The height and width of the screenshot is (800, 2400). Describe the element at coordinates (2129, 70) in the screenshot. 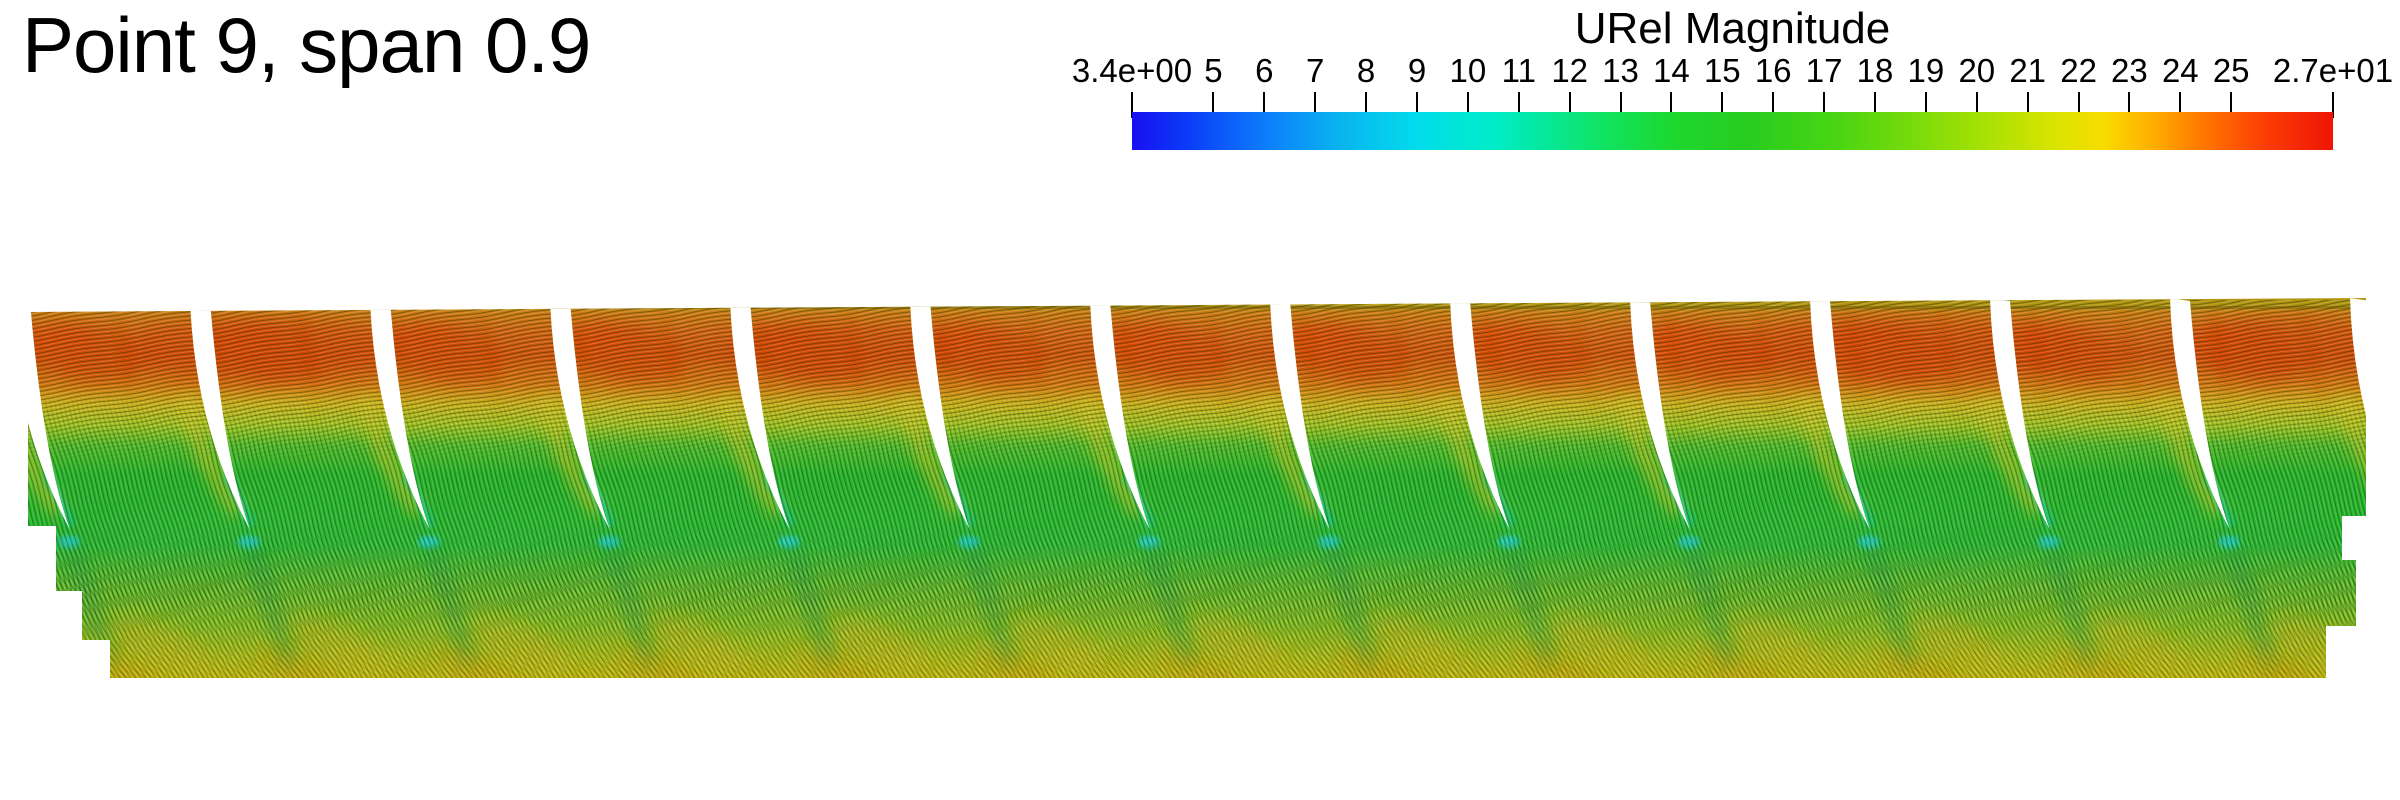

I see `colorbar-tick-label: 23` at that location.